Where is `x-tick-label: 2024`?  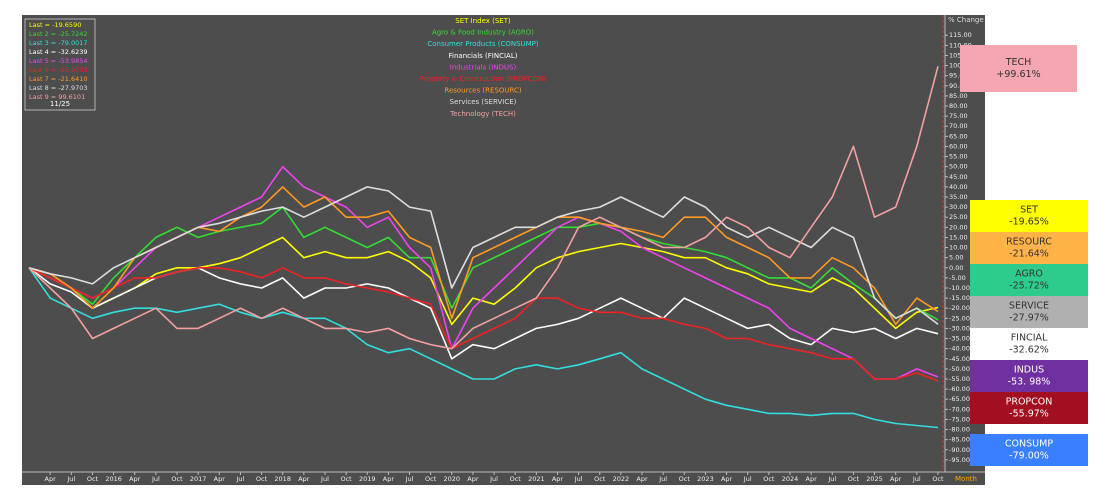
x-tick-label: 2024 is located at coordinates (790, 479).